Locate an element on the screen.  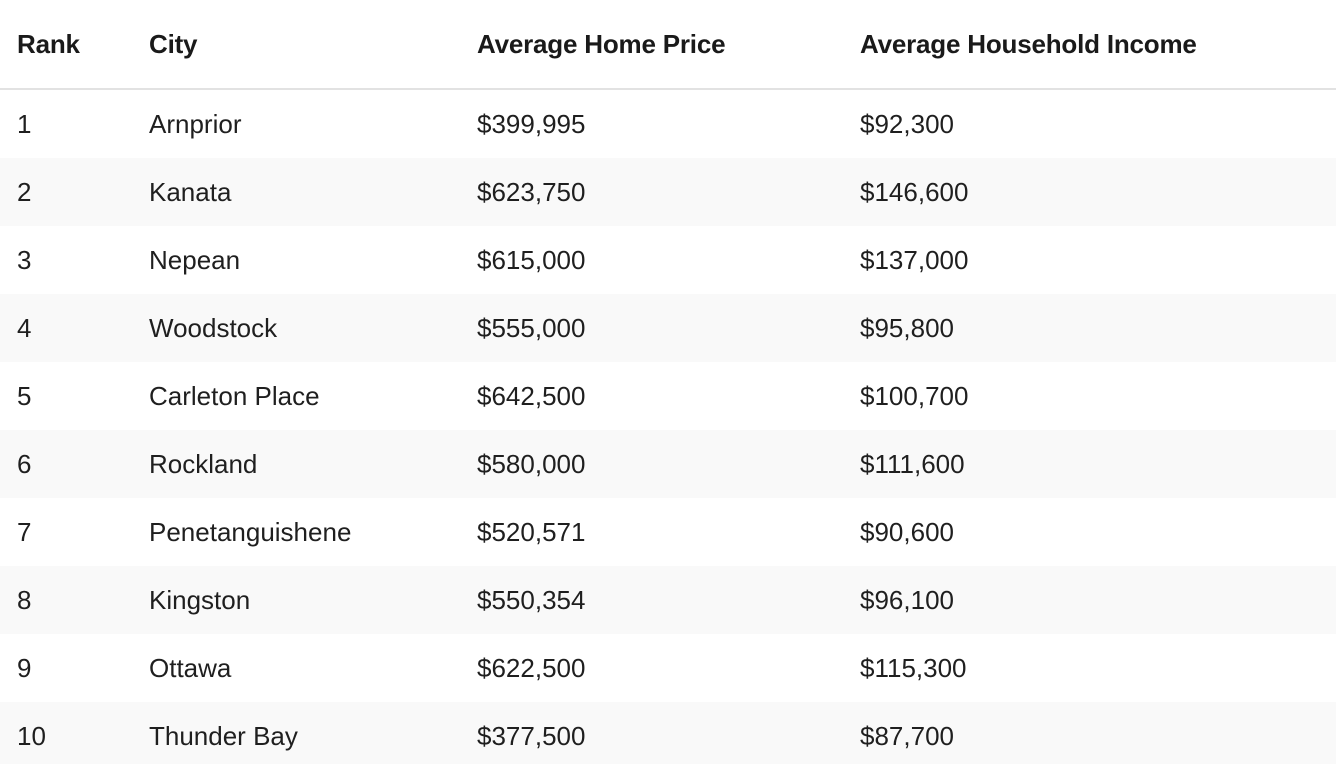
cell-price: $520,571 is located at coordinates (531, 531).